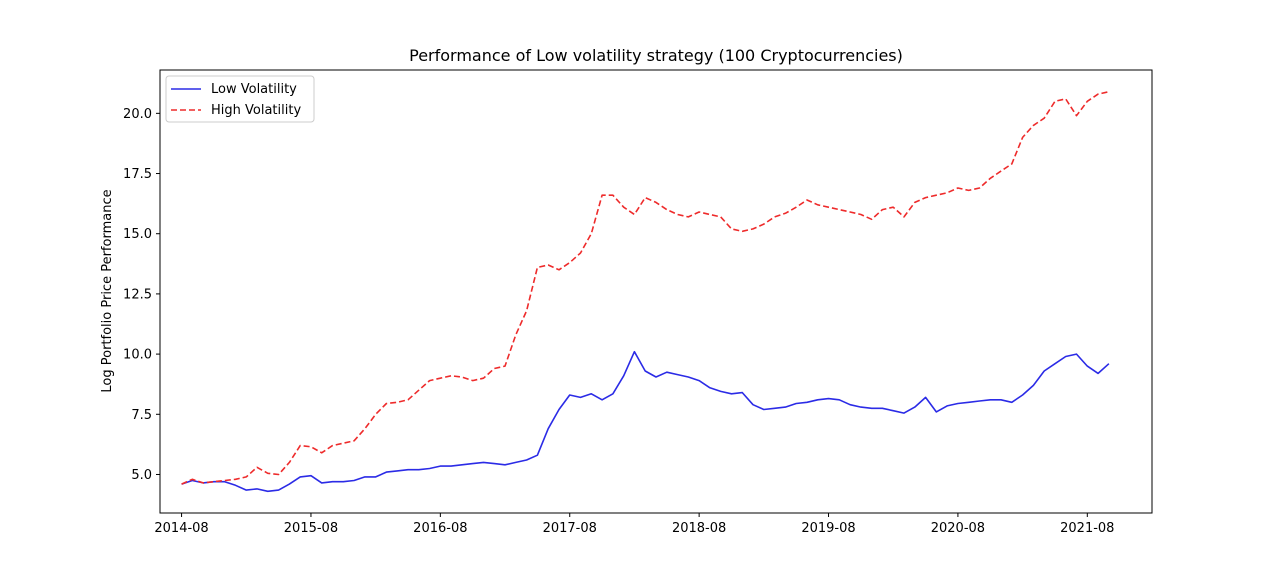 The height and width of the screenshot is (576, 1280). I want to click on y-tick-label: 7.5, so click(141, 415).